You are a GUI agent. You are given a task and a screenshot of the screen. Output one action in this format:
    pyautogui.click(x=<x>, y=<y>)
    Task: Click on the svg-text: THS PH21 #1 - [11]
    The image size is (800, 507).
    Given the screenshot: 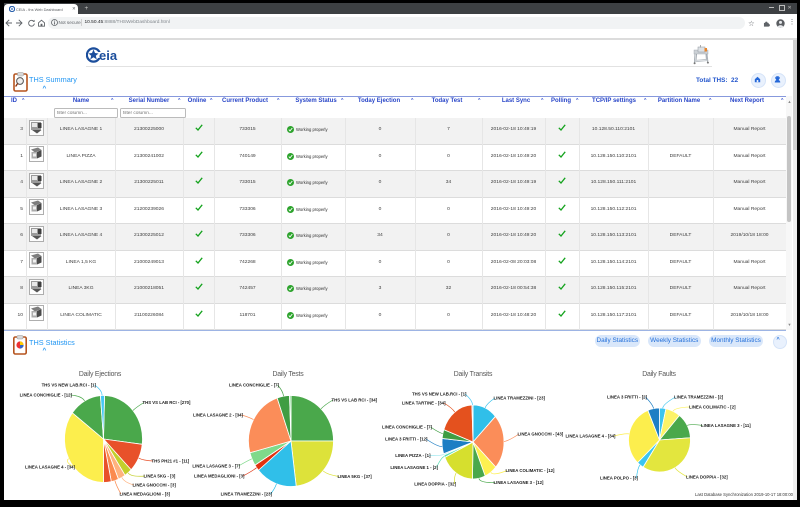 What is the action you would take?
    pyautogui.click(x=171, y=461)
    